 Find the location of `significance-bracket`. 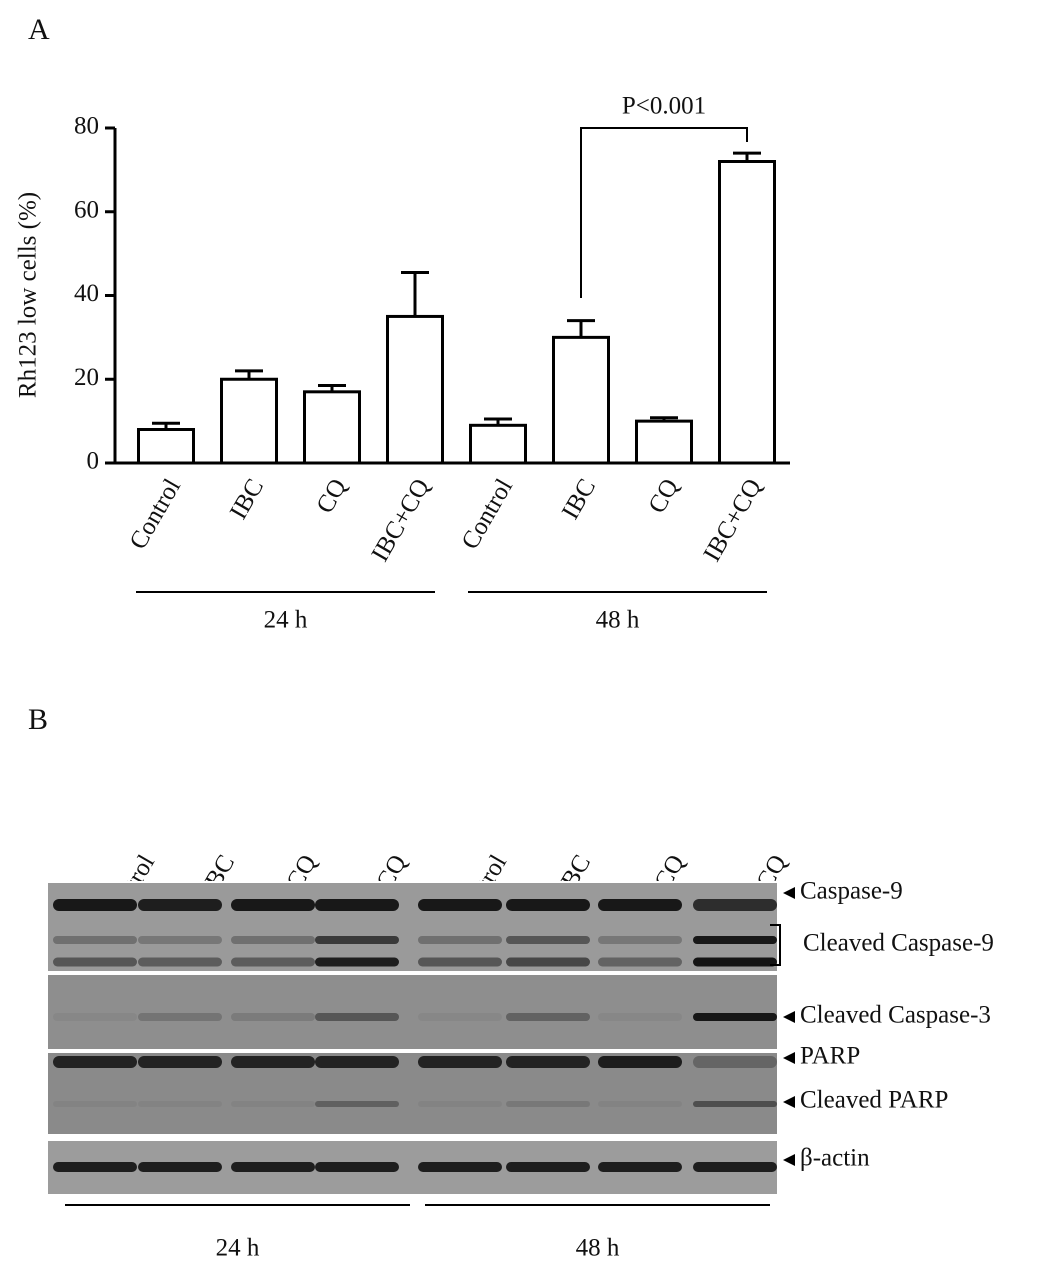

significance-bracket is located at coordinates (664, 212).